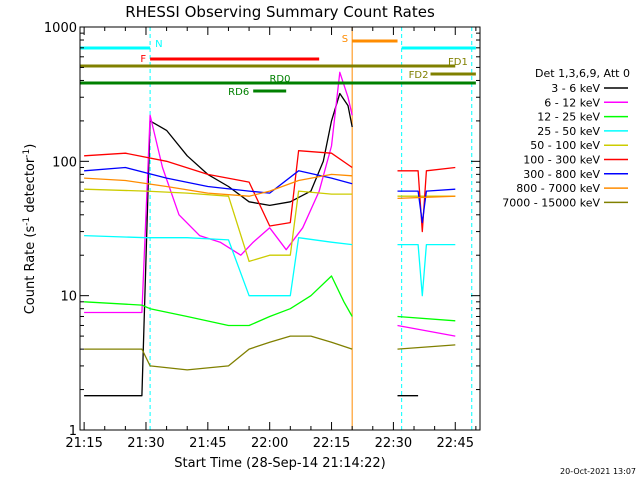 Image resolution: width=640 pixels, height=480 pixels. Describe the element at coordinates (568, 131) in the screenshot. I see `legend-label-3: 25 - 50 keV` at that location.